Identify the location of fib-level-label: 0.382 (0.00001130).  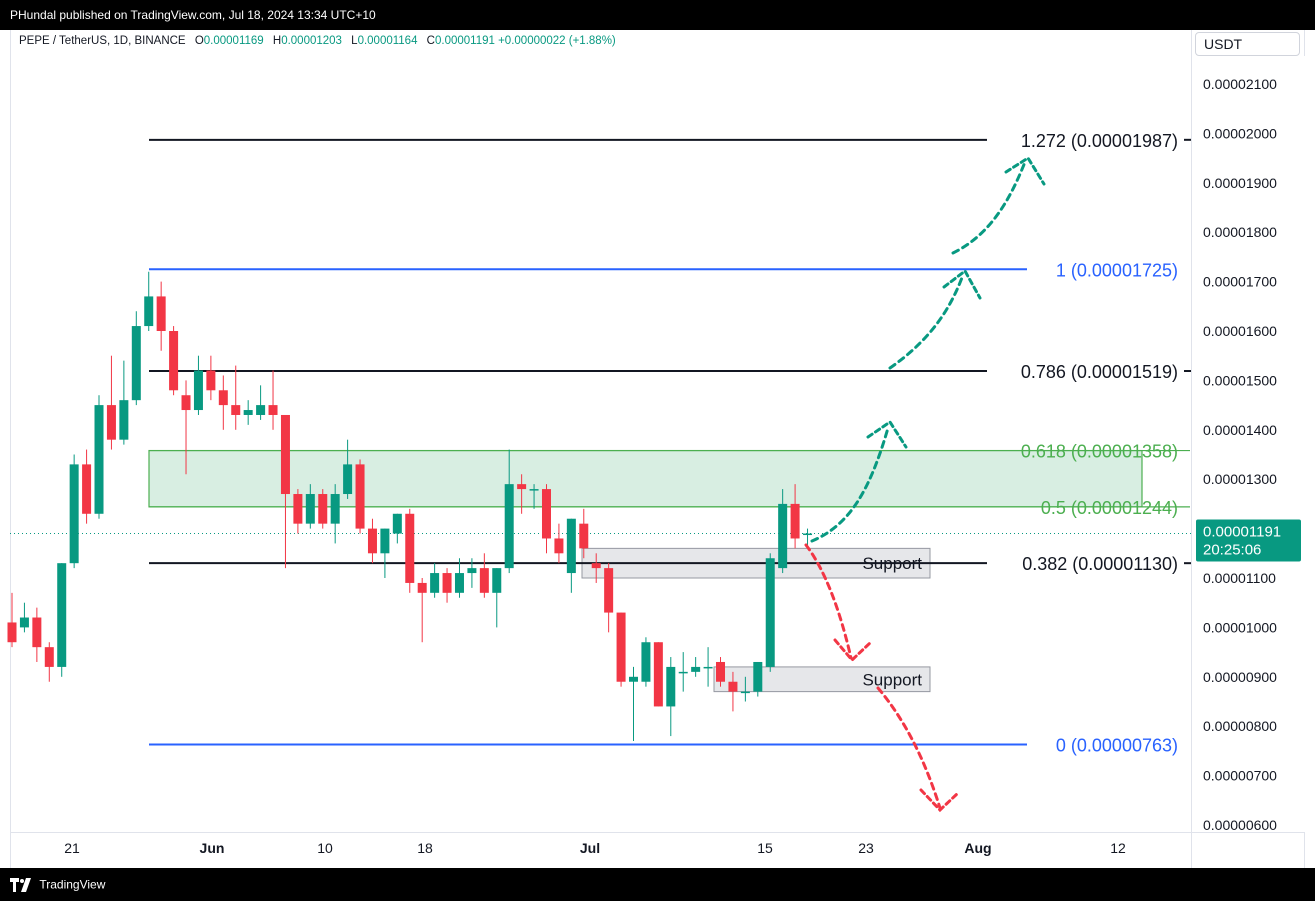
(1100, 564).